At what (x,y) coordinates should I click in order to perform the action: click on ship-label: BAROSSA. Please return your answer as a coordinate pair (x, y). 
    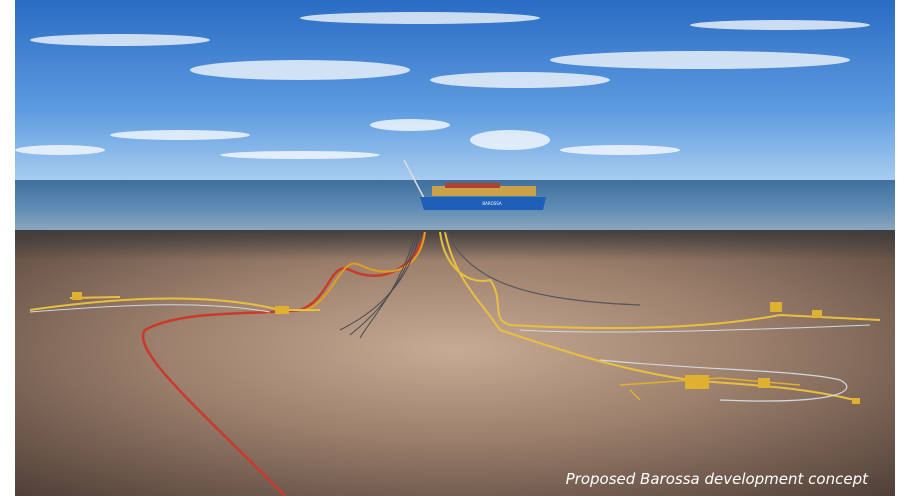
    Looking at the image, I should click on (492, 203).